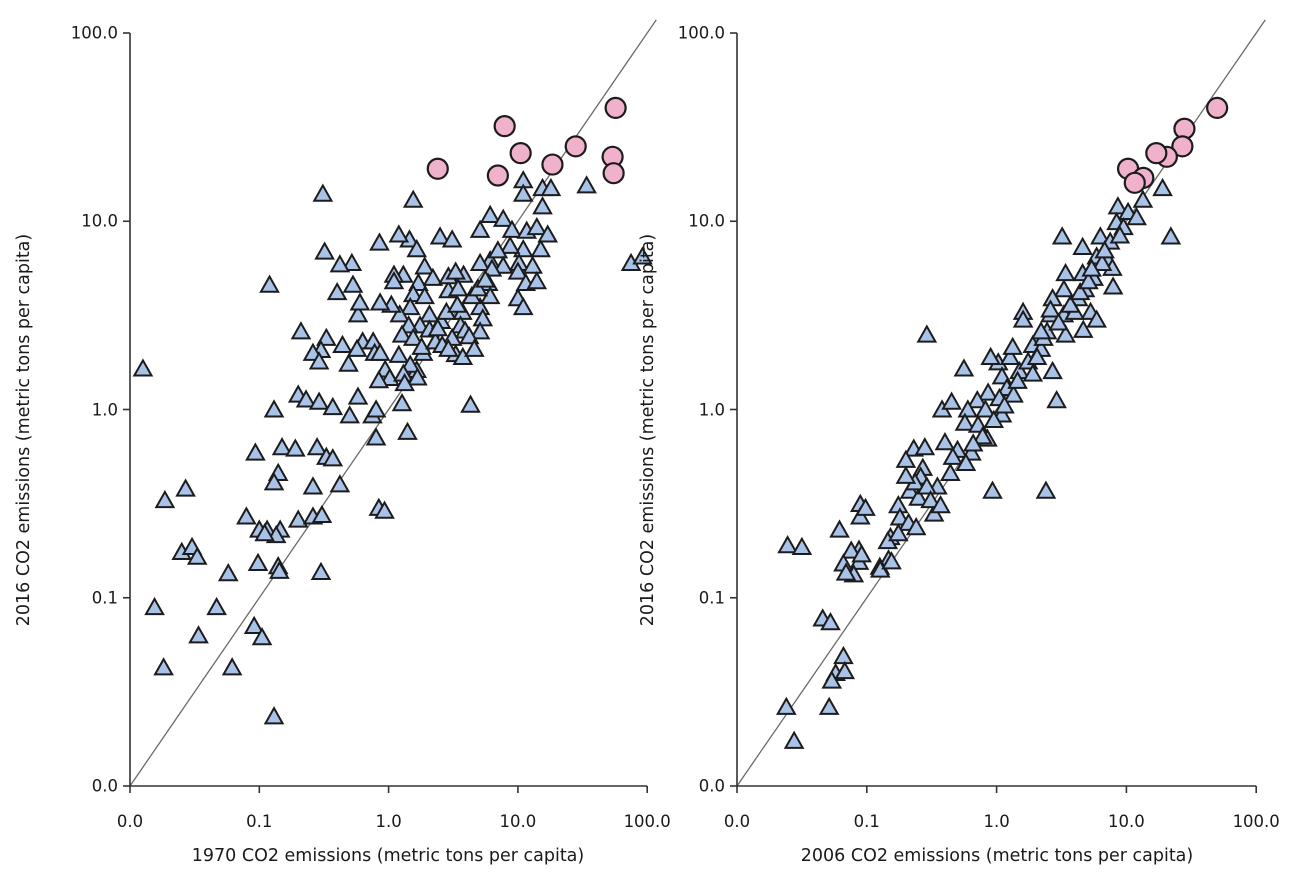 The height and width of the screenshot is (892, 1312). What do you see at coordinates (94, 33) in the screenshot?
I see `left-plot-y-tick-label: 100.0` at bounding box center [94, 33].